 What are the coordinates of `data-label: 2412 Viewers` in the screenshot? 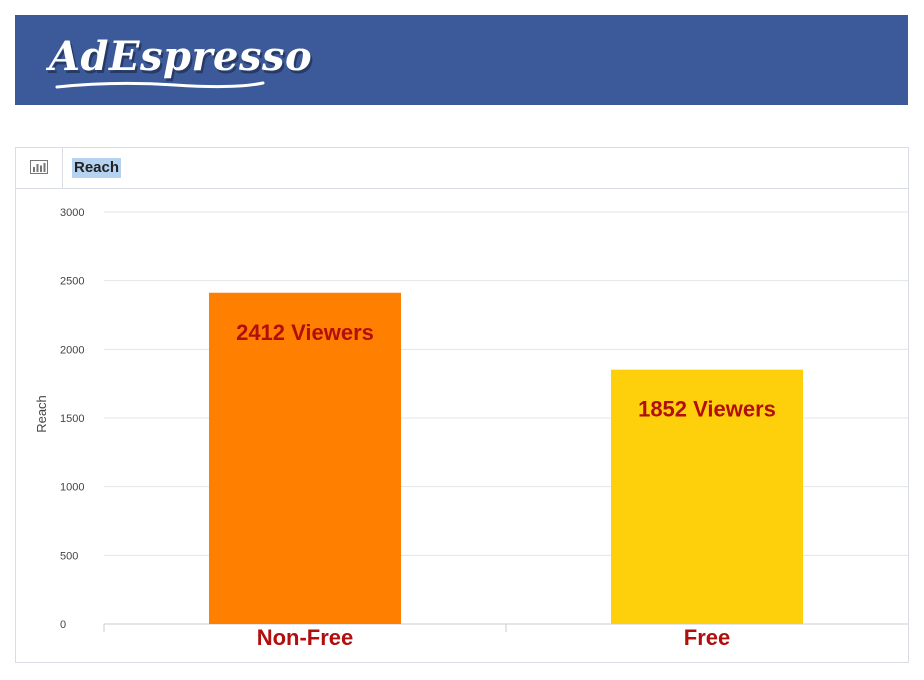 It's located at (305, 332).